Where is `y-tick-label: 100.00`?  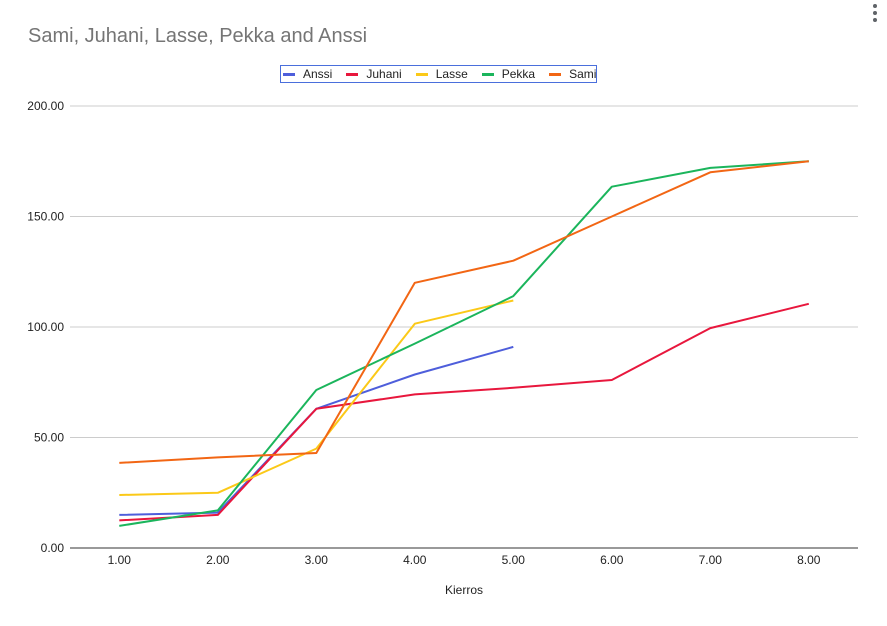
y-tick-label: 100.00 is located at coordinates (45, 327).